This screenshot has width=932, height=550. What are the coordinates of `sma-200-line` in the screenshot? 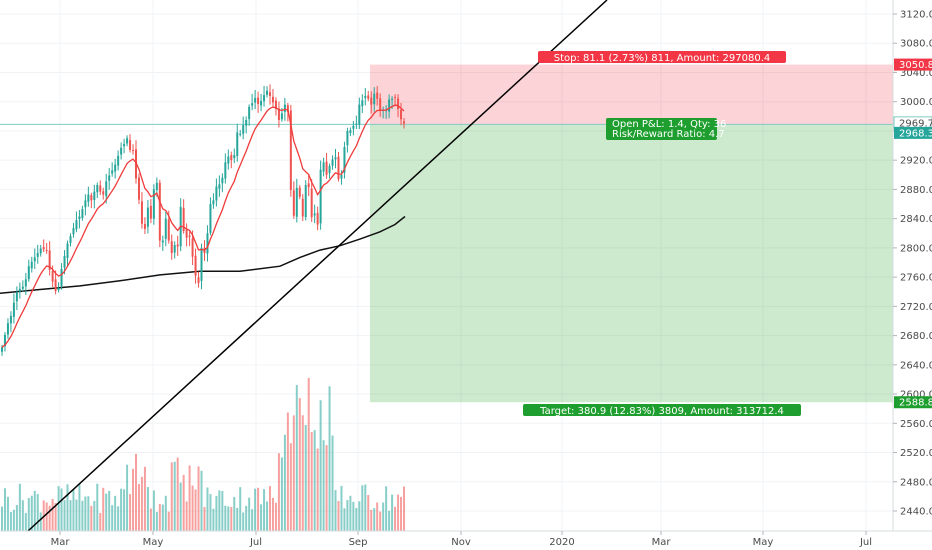 It's located at (203, 254).